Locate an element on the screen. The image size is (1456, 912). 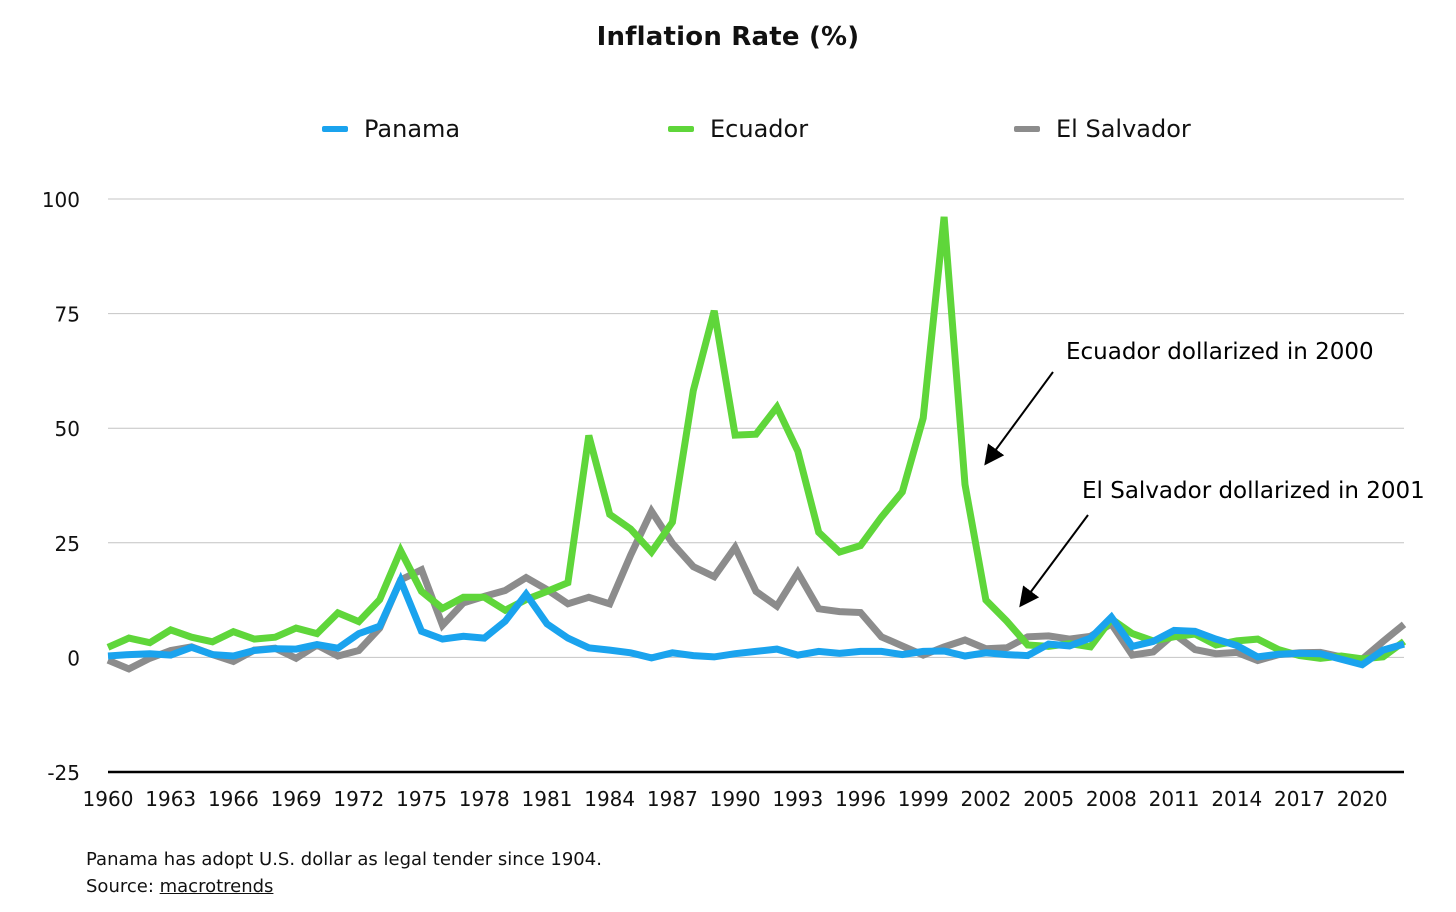
legend-item-ecuador: Ecuador is located at coordinates (738, 129).